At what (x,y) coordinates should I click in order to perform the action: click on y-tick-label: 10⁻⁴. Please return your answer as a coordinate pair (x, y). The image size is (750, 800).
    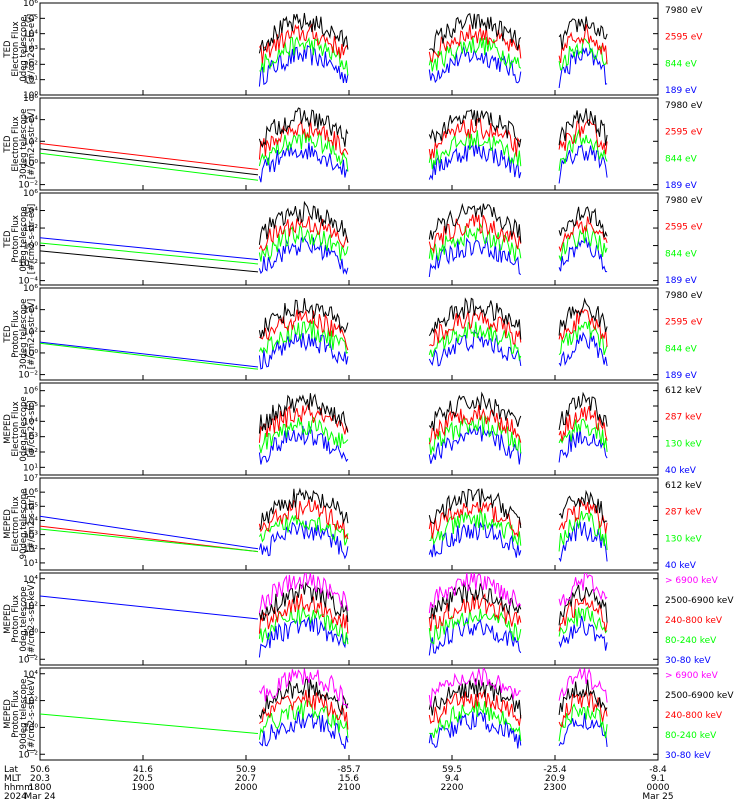
    Looking at the image, I should click on (28, 282).